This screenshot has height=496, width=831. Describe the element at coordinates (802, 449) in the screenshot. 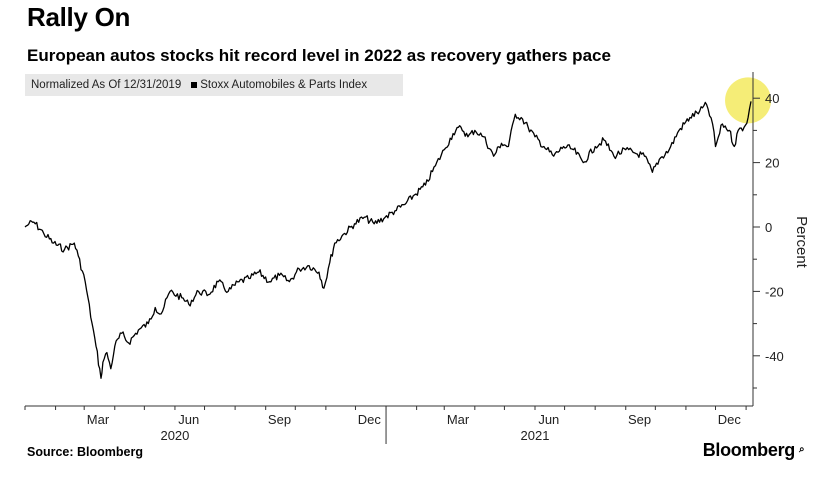

I see `brand-mark-icon: ⌕` at that location.